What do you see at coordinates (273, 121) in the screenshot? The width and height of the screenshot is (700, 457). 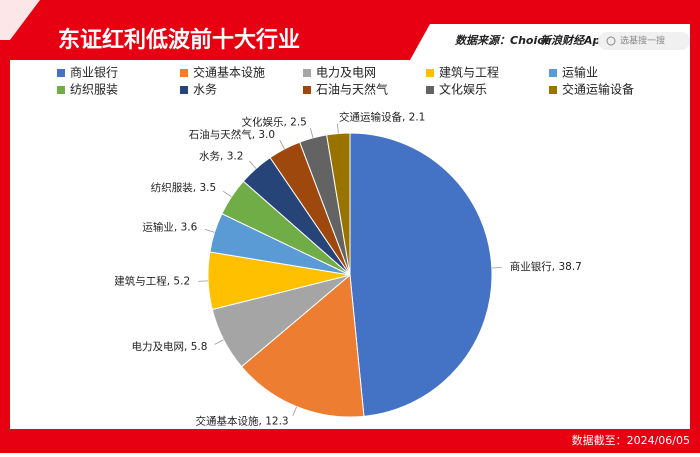 I see `data-label: 文化娱乐, 2.5` at bounding box center [273, 121].